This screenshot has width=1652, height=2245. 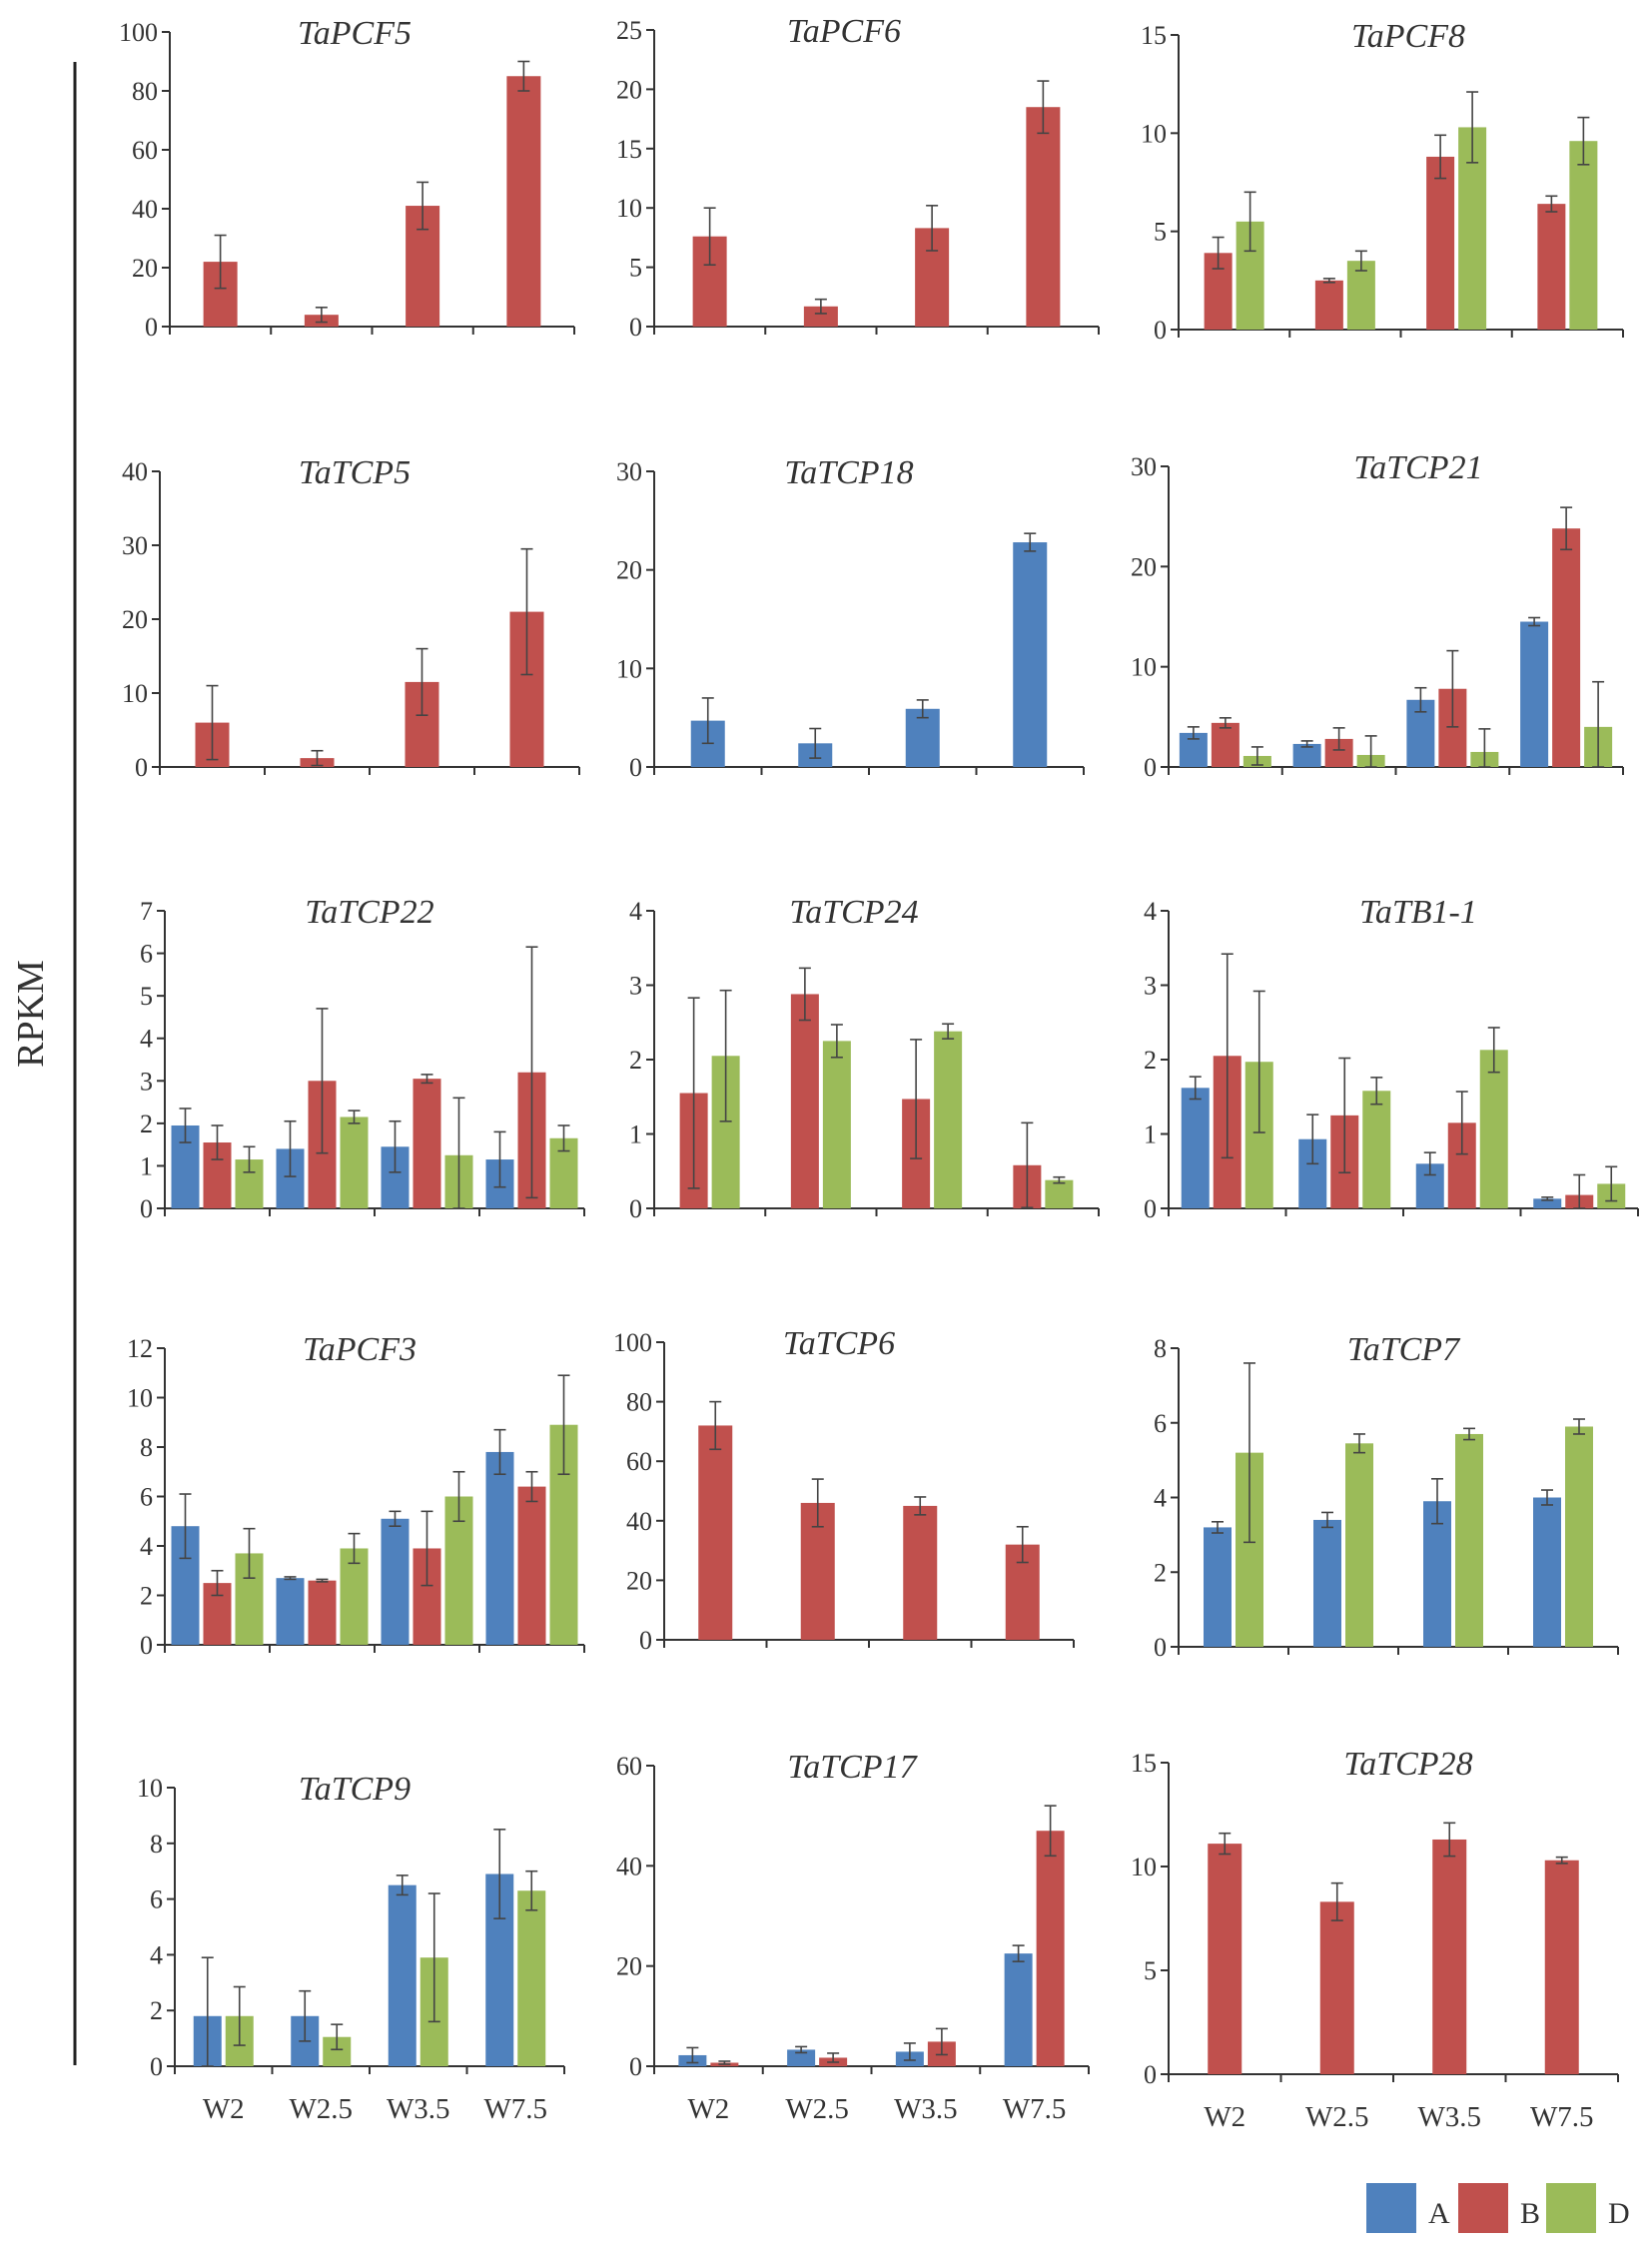 What do you see at coordinates (351, 618) in the screenshot?
I see `chart-tatcp5: 0 10 20 30 40 TaTCP5` at bounding box center [351, 618].